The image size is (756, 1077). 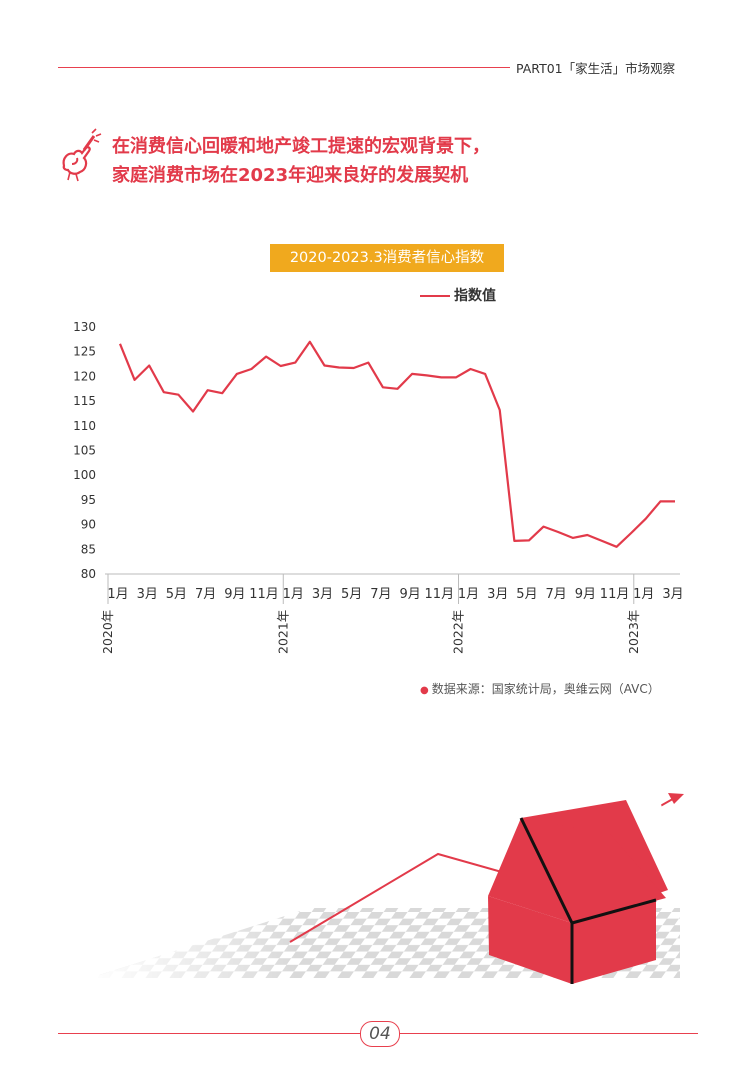 I want to click on house-growth-illustration, so click(x=389, y=888).